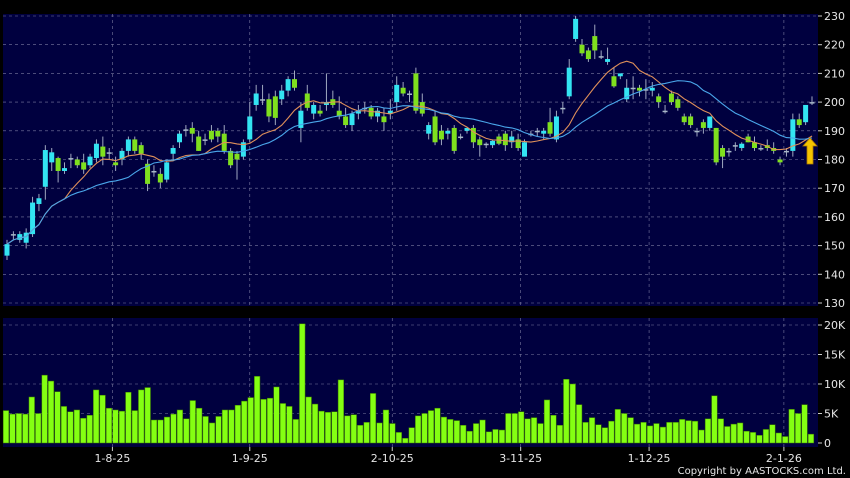  Describe the element at coordinates (834, 303) in the screenshot. I see `price-tick-label: 130` at that location.